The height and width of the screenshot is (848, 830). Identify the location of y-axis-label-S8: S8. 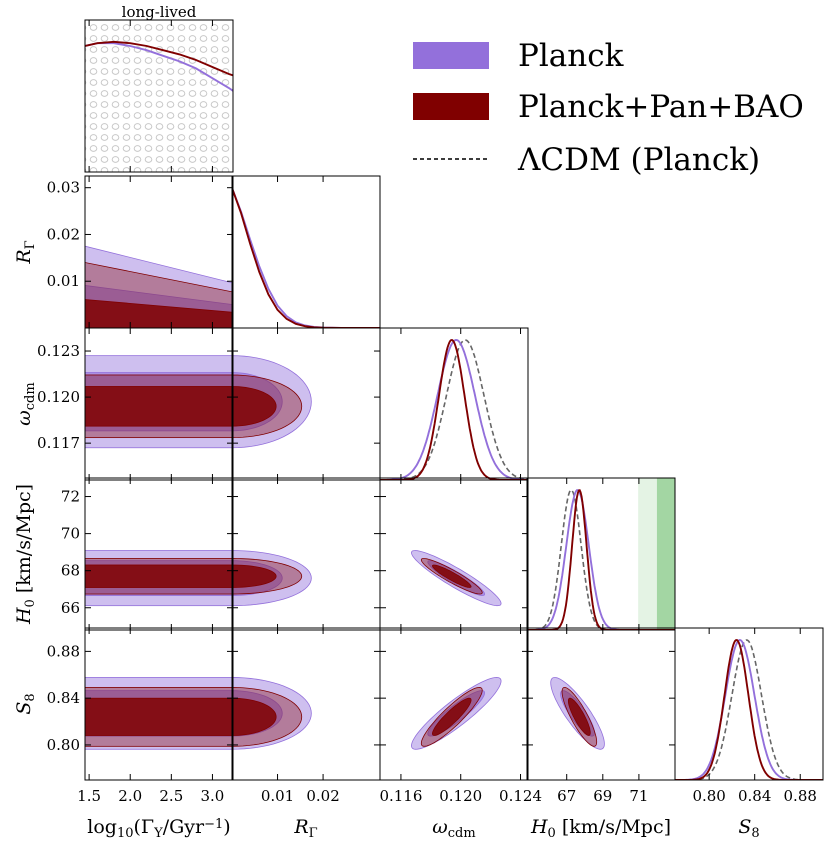
(25, 703).